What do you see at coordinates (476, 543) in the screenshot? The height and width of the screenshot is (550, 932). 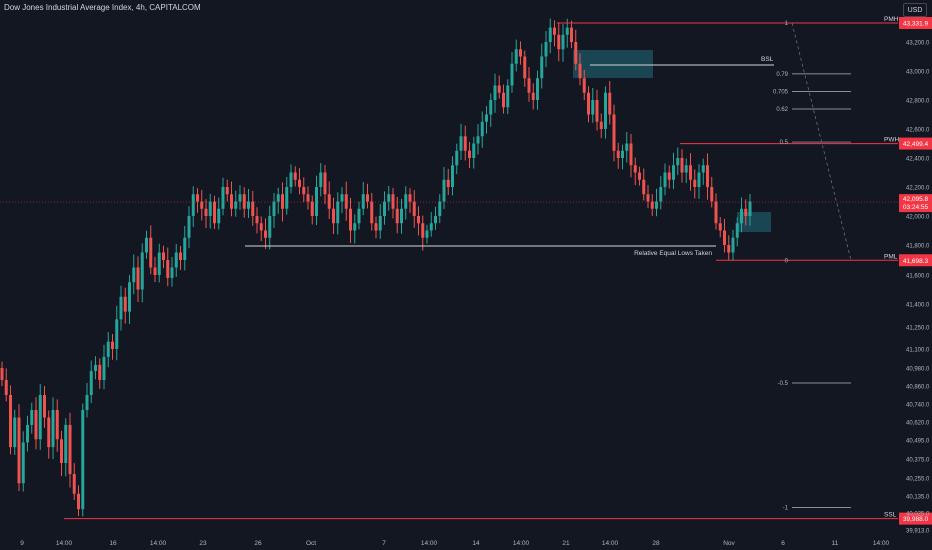 I see `x-tick: 14` at bounding box center [476, 543].